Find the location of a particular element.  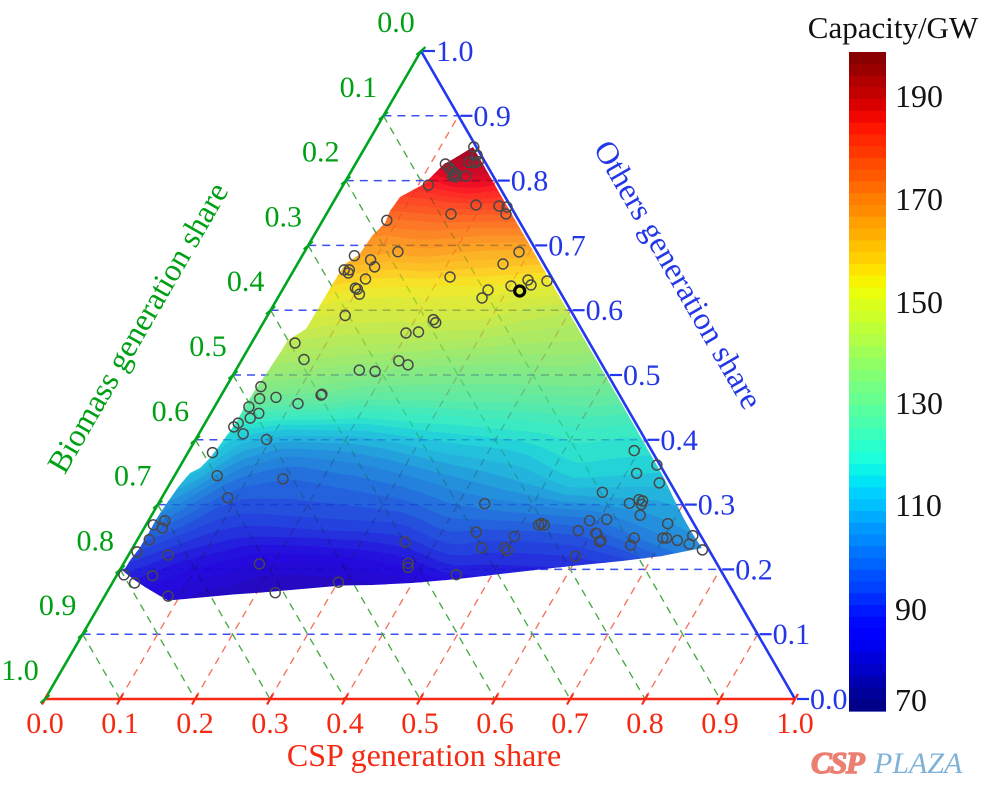

svg-text: 190 is located at coordinates (919, 96).